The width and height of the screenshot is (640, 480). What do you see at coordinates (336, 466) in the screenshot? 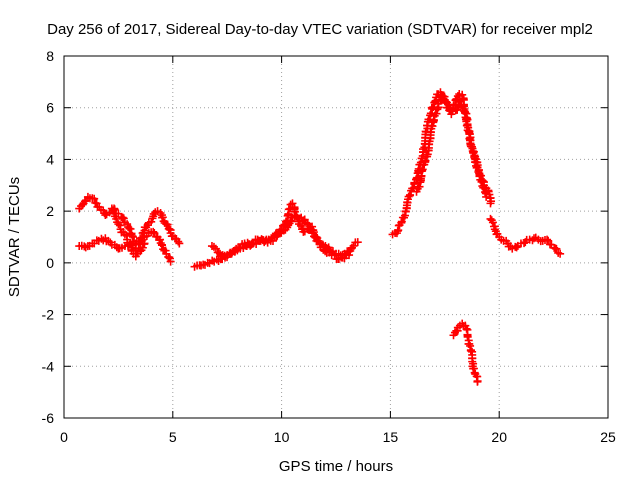
I see `x-axis-title: GPS time / hours` at bounding box center [336, 466].